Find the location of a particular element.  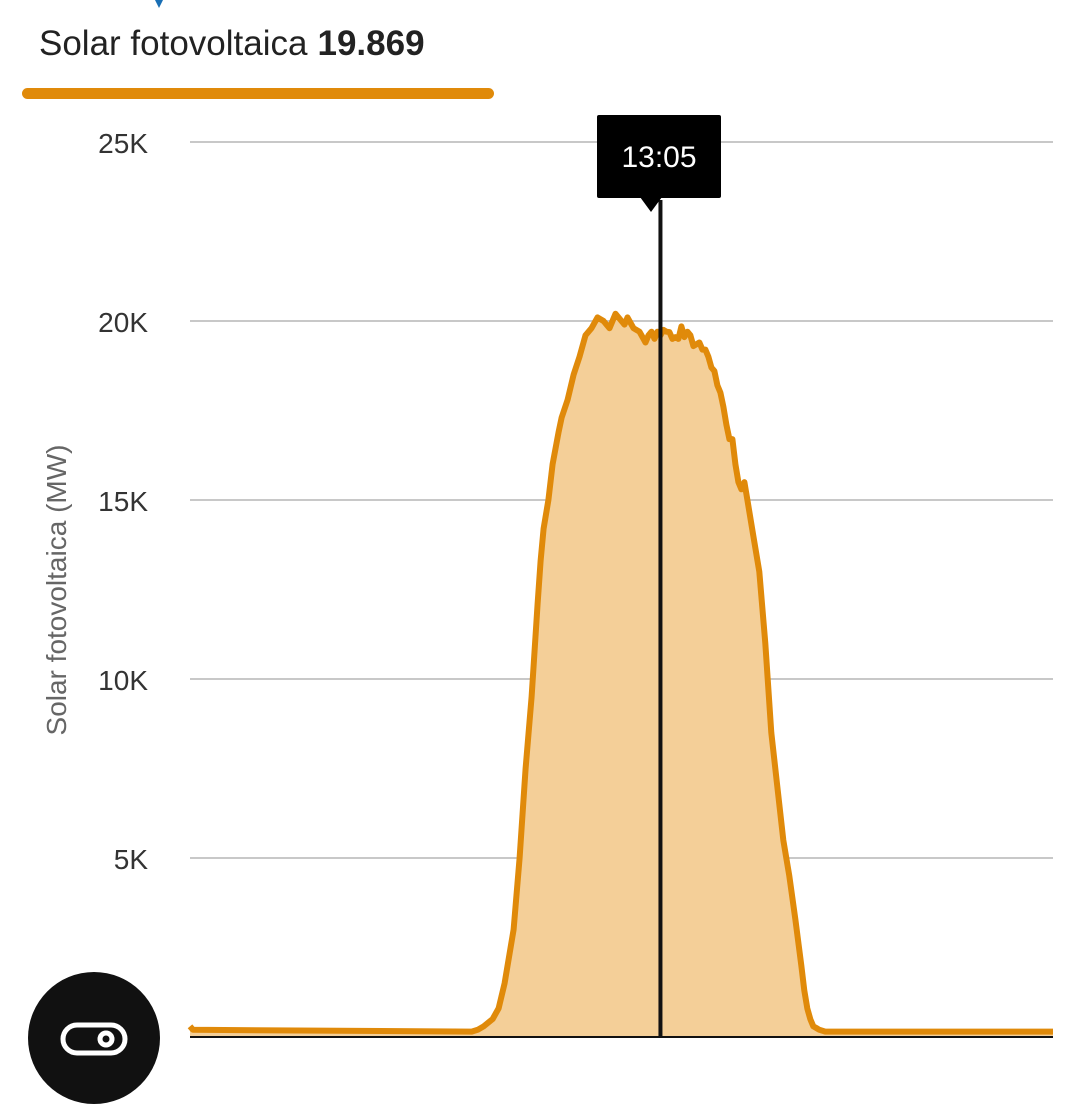

chart-tab: Solar fotovoltaica 19.869 is located at coordinates (258, 50).